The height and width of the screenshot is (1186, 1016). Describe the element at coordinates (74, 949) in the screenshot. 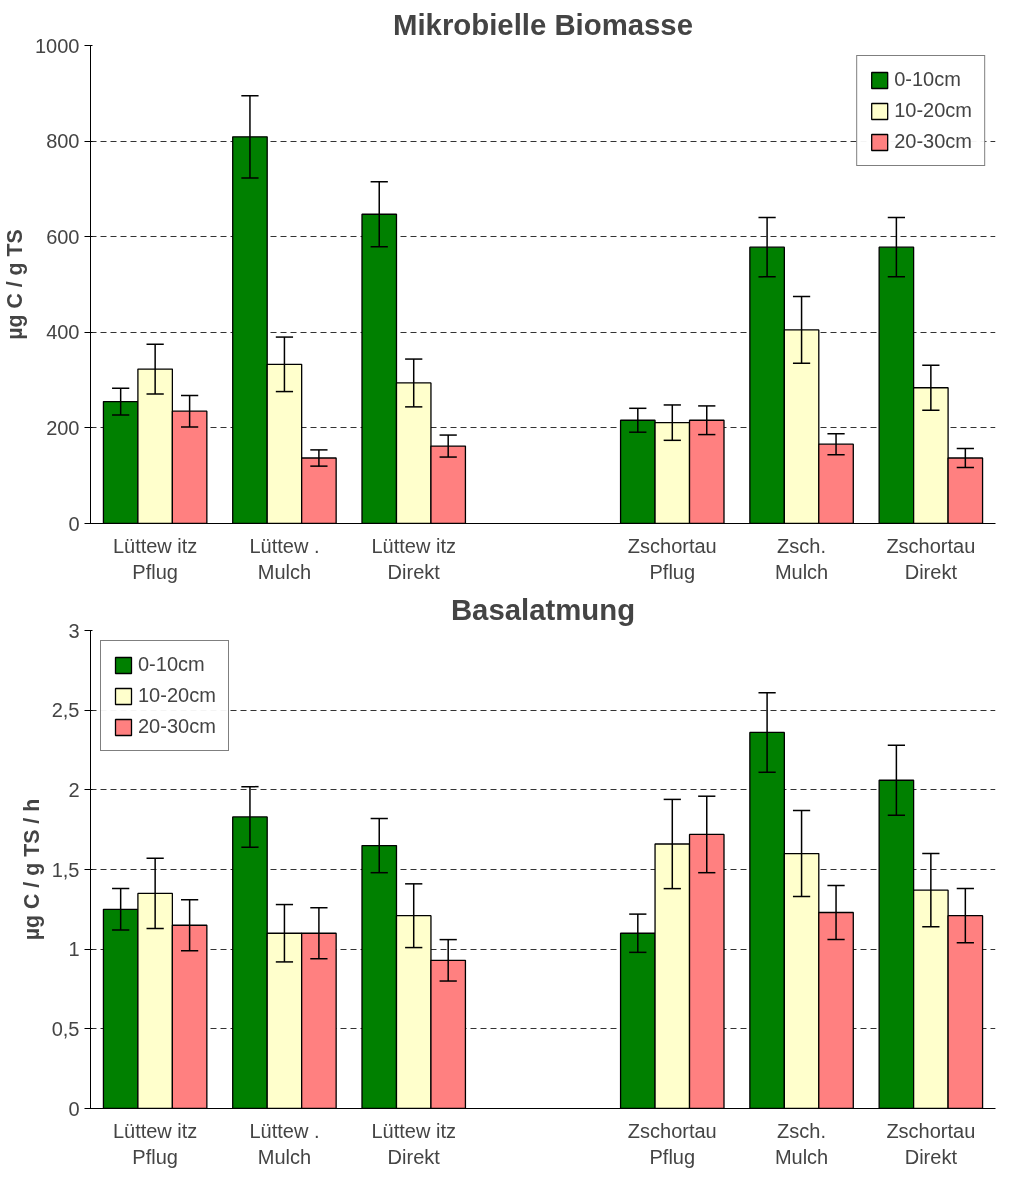

I see `y-tick-label: 1` at that location.